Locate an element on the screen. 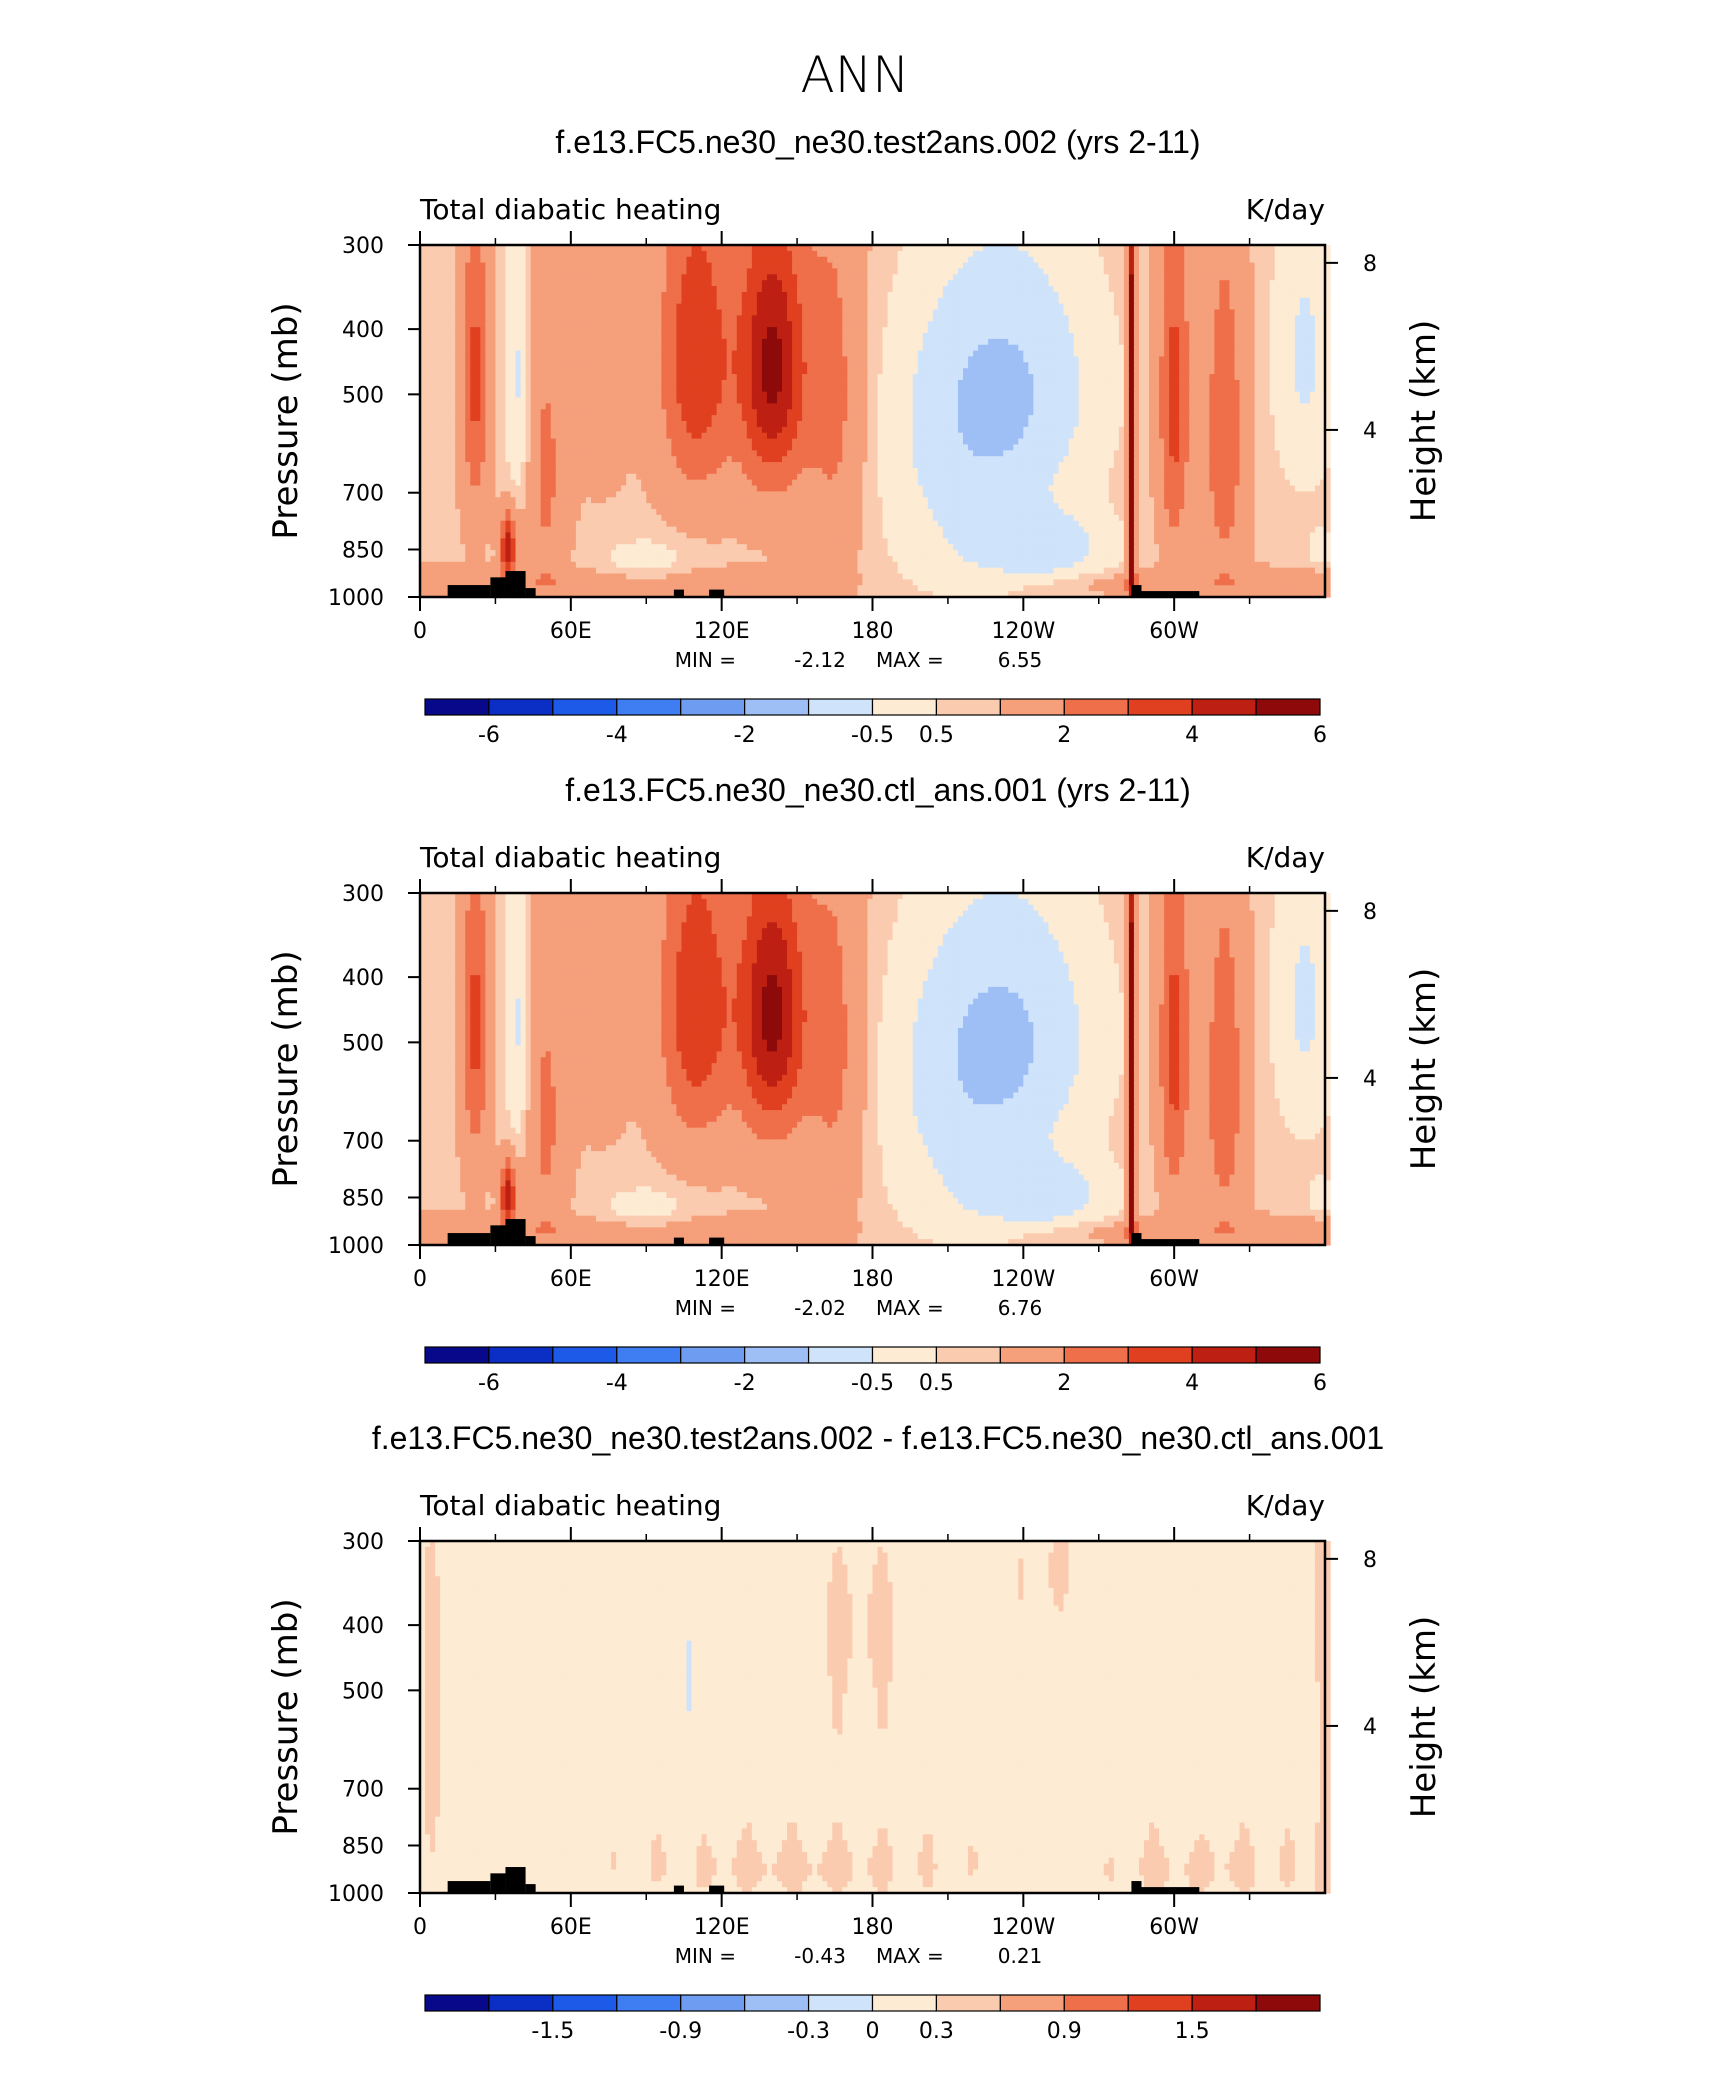  x-tick-label: 120E is located at coordinates (722, 1927).